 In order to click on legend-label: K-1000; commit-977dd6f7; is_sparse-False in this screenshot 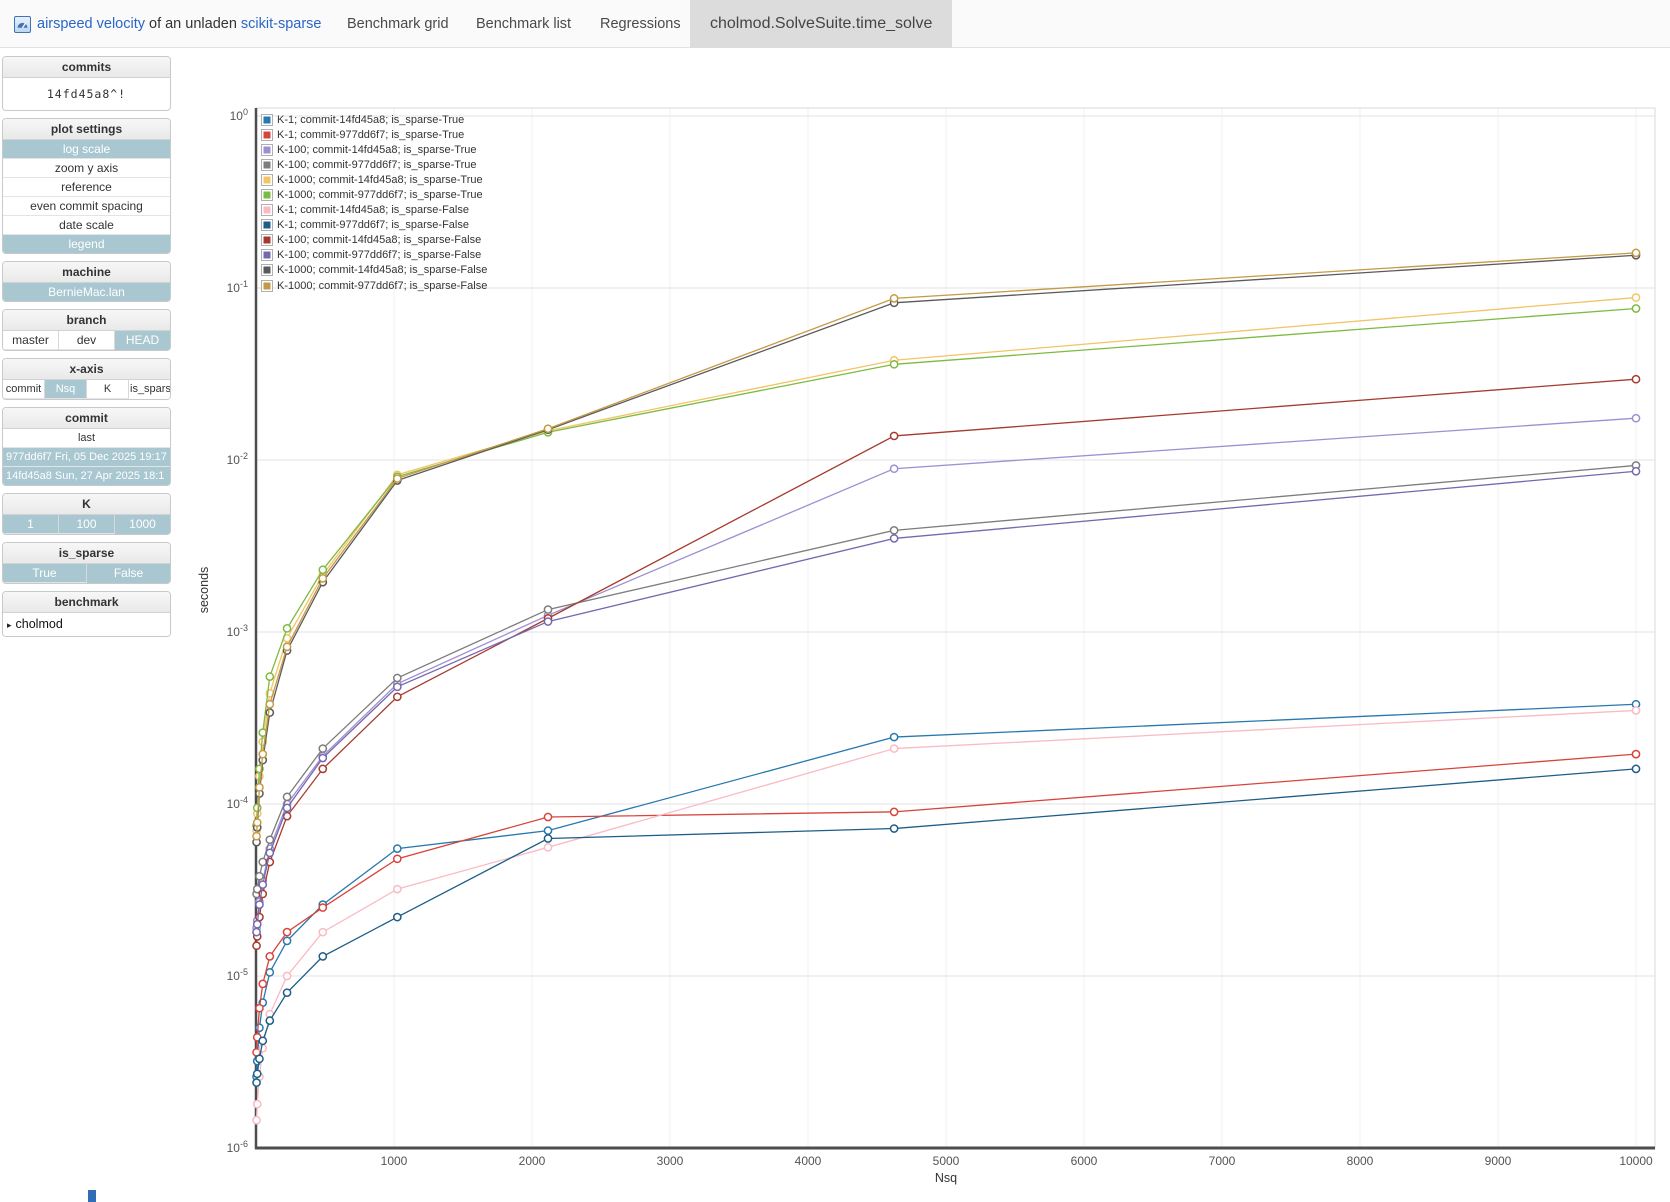, I will do `click(382, 285)`.